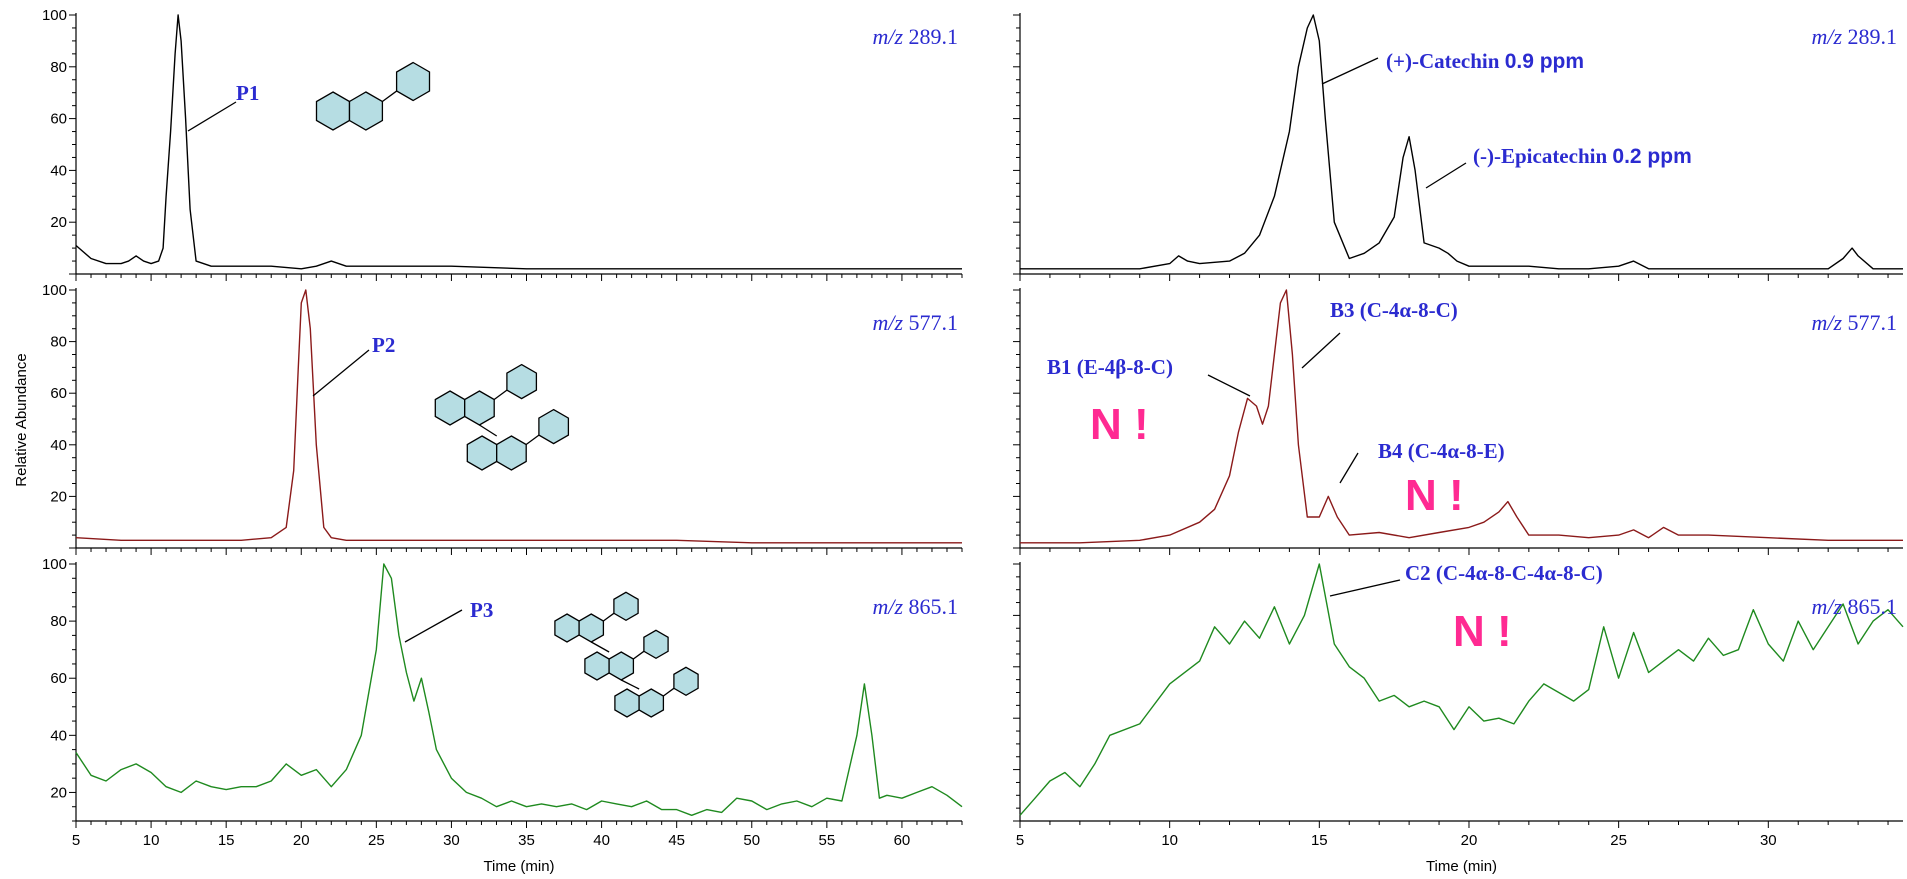 This screenshot has width=1907, height=879. What do you see at coordinates (58, 496) in the screenshot?
I see `y-tick-label-left-577: 20` at bounding box center [58, 496].